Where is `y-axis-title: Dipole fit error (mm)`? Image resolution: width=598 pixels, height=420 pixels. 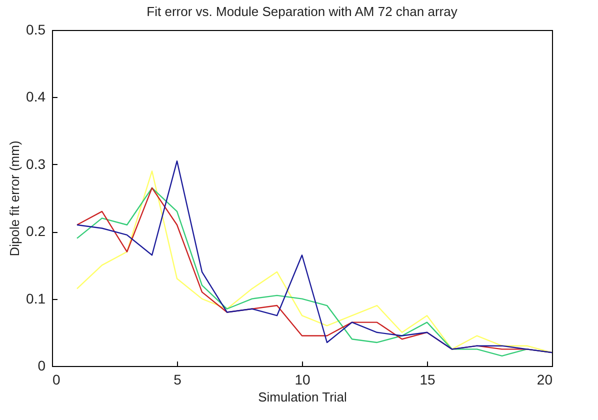
y-axis-title: Dipole fit error (mm) is located at coordinates (14, 198).